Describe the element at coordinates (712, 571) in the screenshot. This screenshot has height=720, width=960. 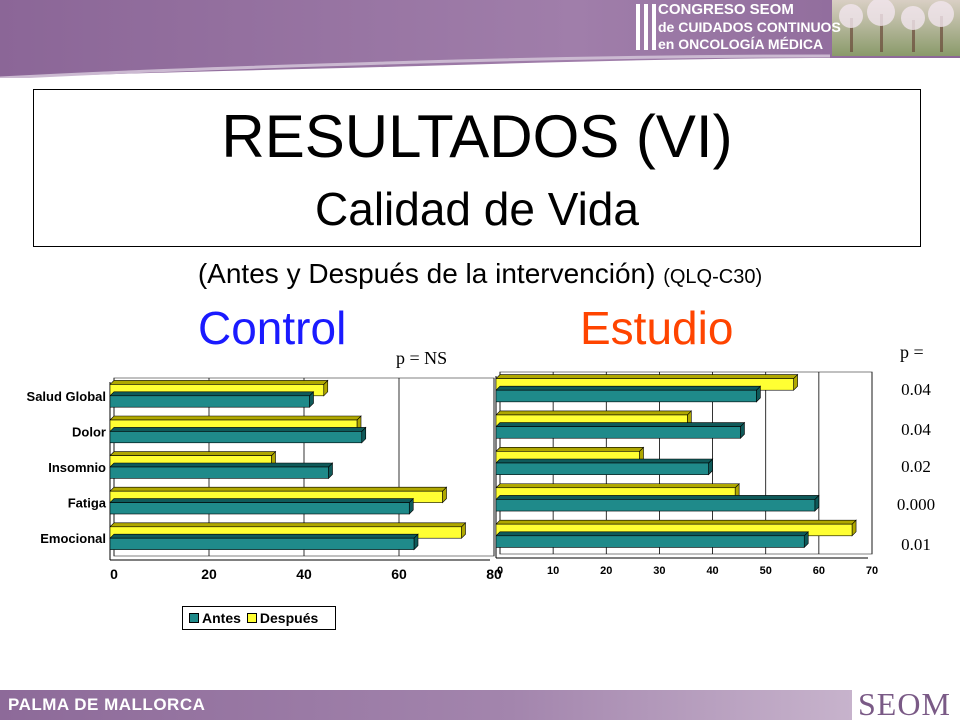
I see `study-xtick-4: 40` at that location.